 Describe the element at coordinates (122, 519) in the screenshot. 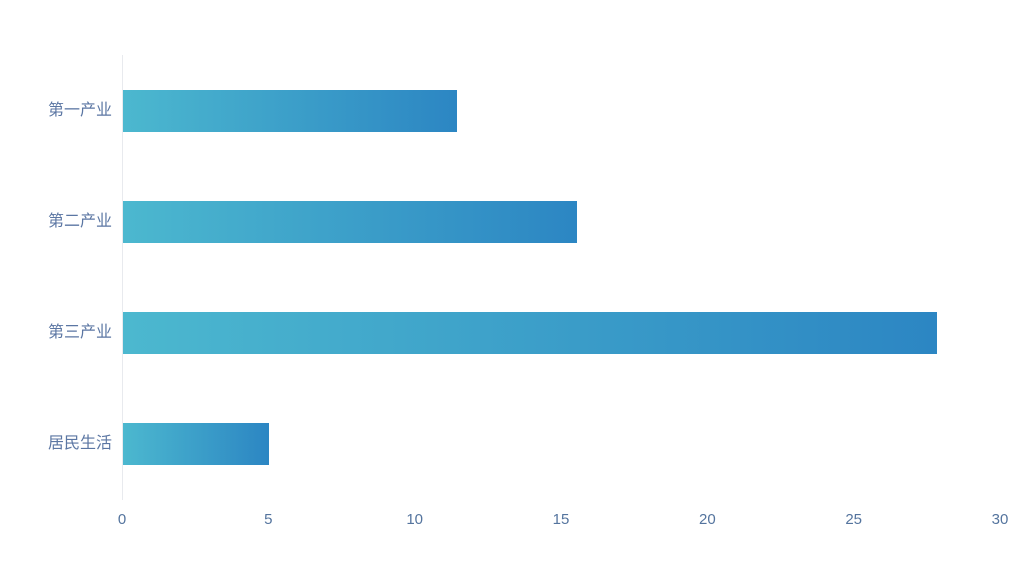

I see `x-tick-label: 0` at that location.